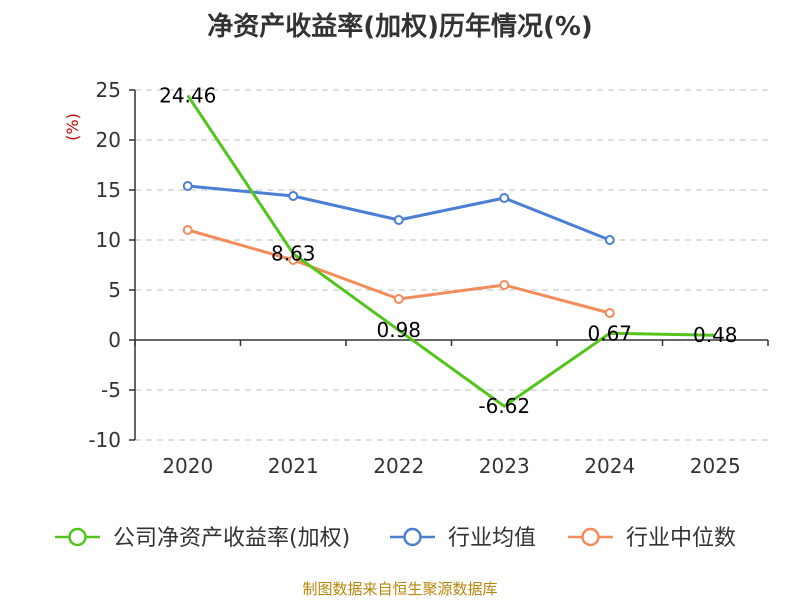 Image resolution: width=800 pixels, height=600 pixels. Describe the element at coordinates (715, 466) in the screenshot. I see `x-tick-label: 2025` at that location.